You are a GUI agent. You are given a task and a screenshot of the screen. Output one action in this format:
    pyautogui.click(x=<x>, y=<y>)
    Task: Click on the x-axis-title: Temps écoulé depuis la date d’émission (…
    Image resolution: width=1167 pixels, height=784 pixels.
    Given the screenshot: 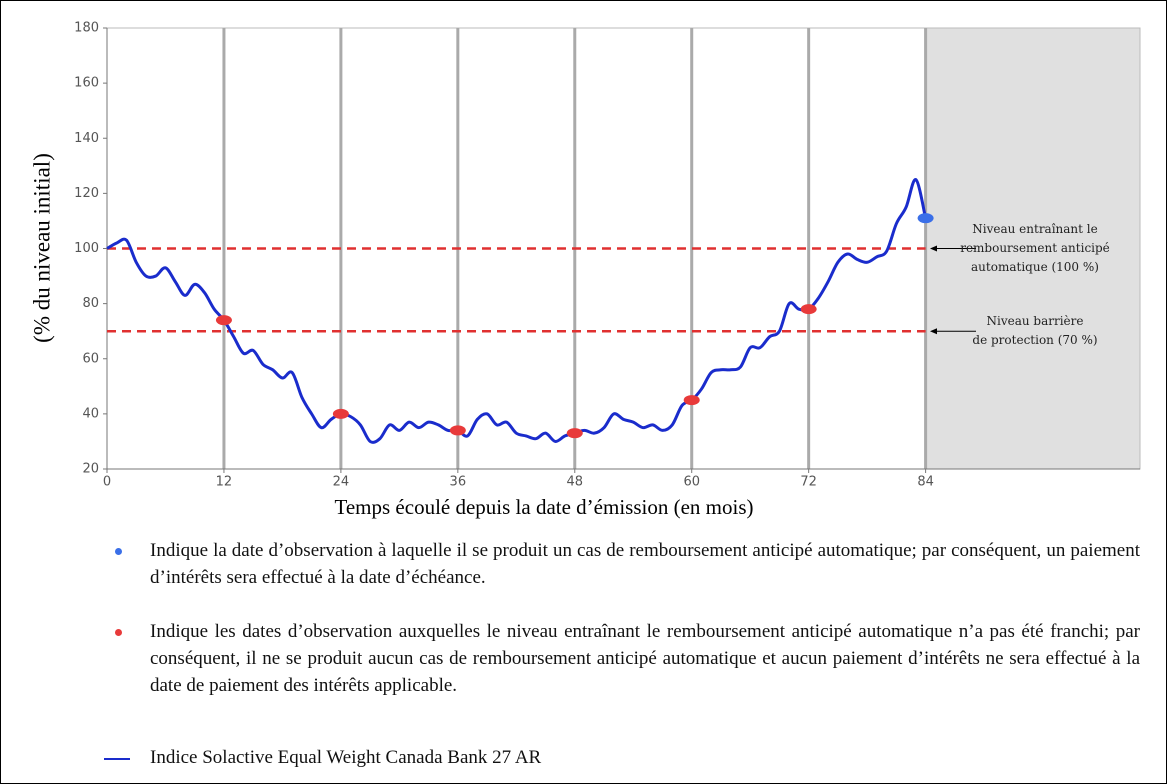 What is the action you would take?
    pyautogui.click(x=543, y=507)
    